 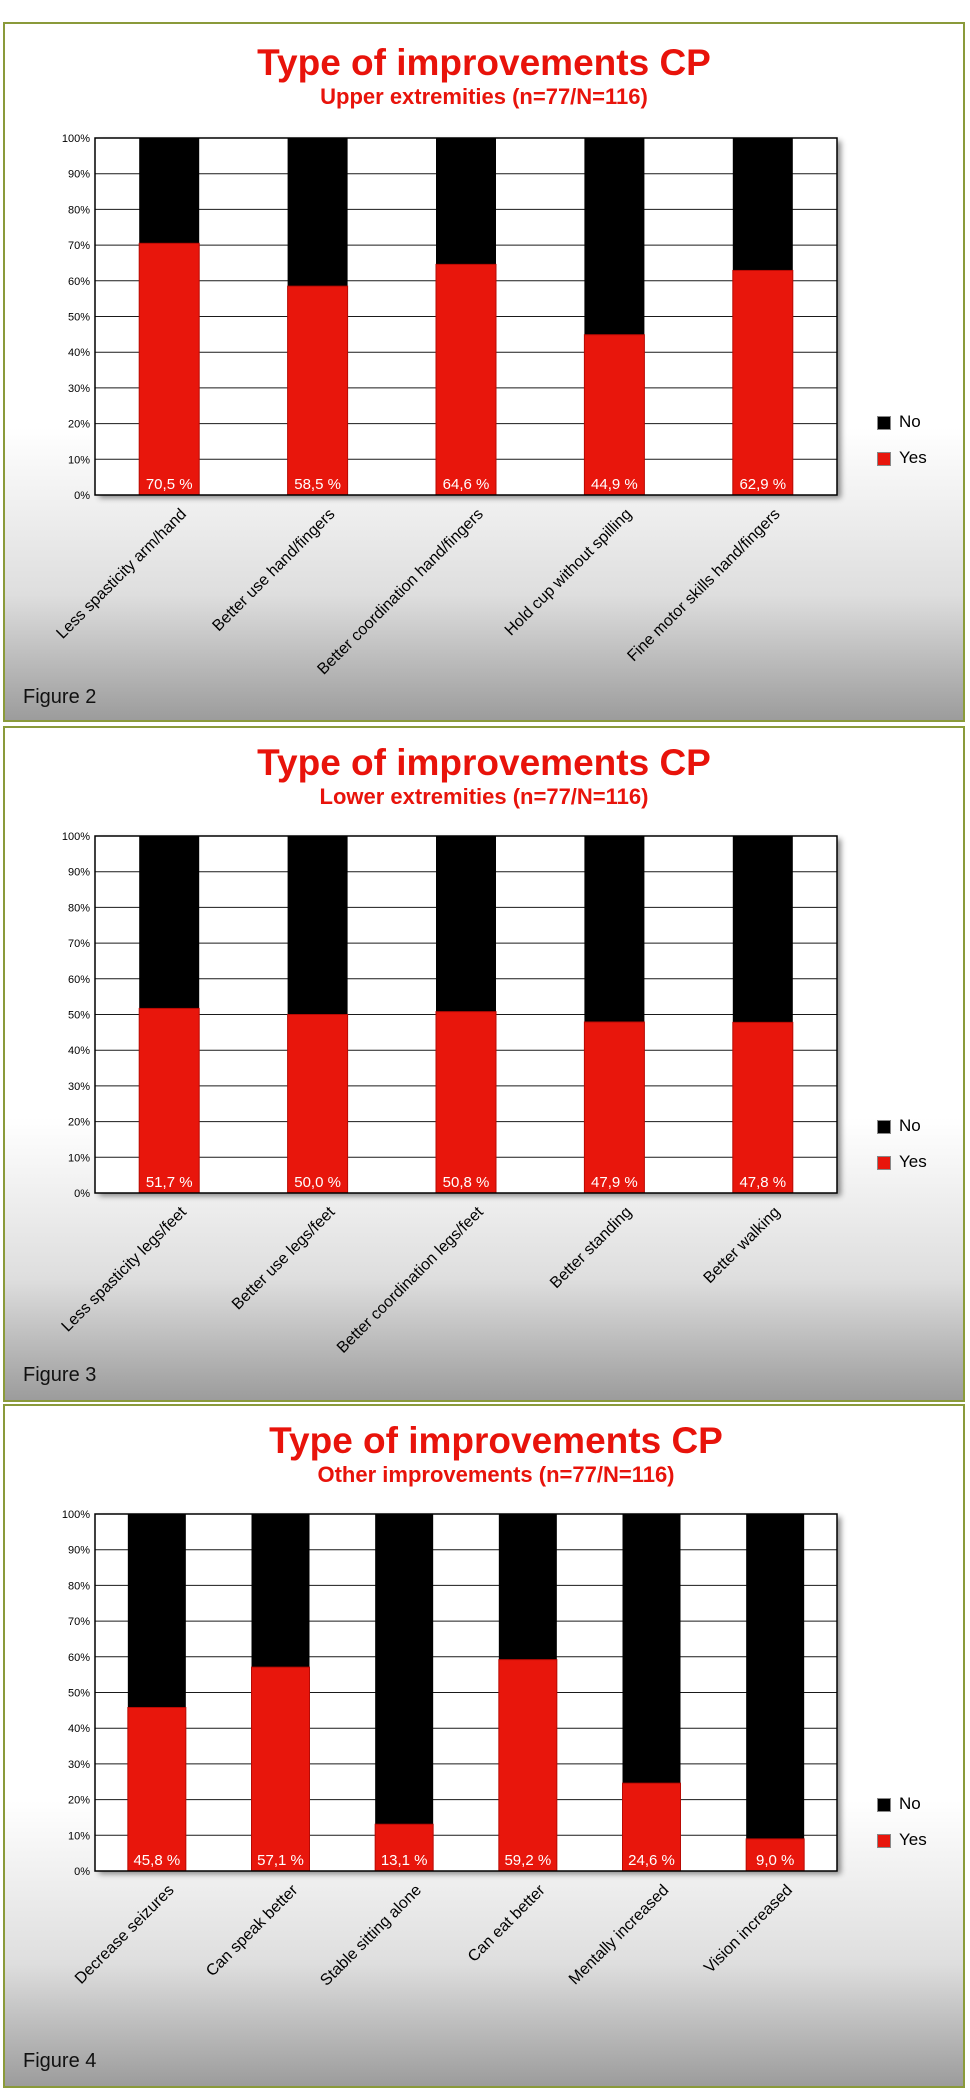 What do you see at coordinates (591, 1248) in the screenshot?
I see `x-tick-label: Better standing` at bounding box center [591, 1248].